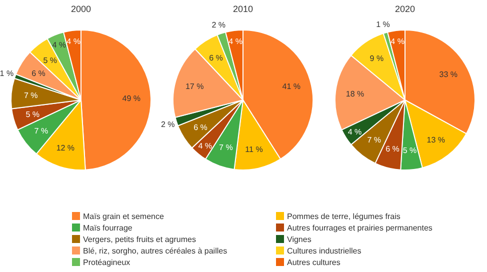  What do you see at coordinates (108, 227) in the screenshot?
I see `legend-label: Maïs fourrage` at bounding box center [108, 227].